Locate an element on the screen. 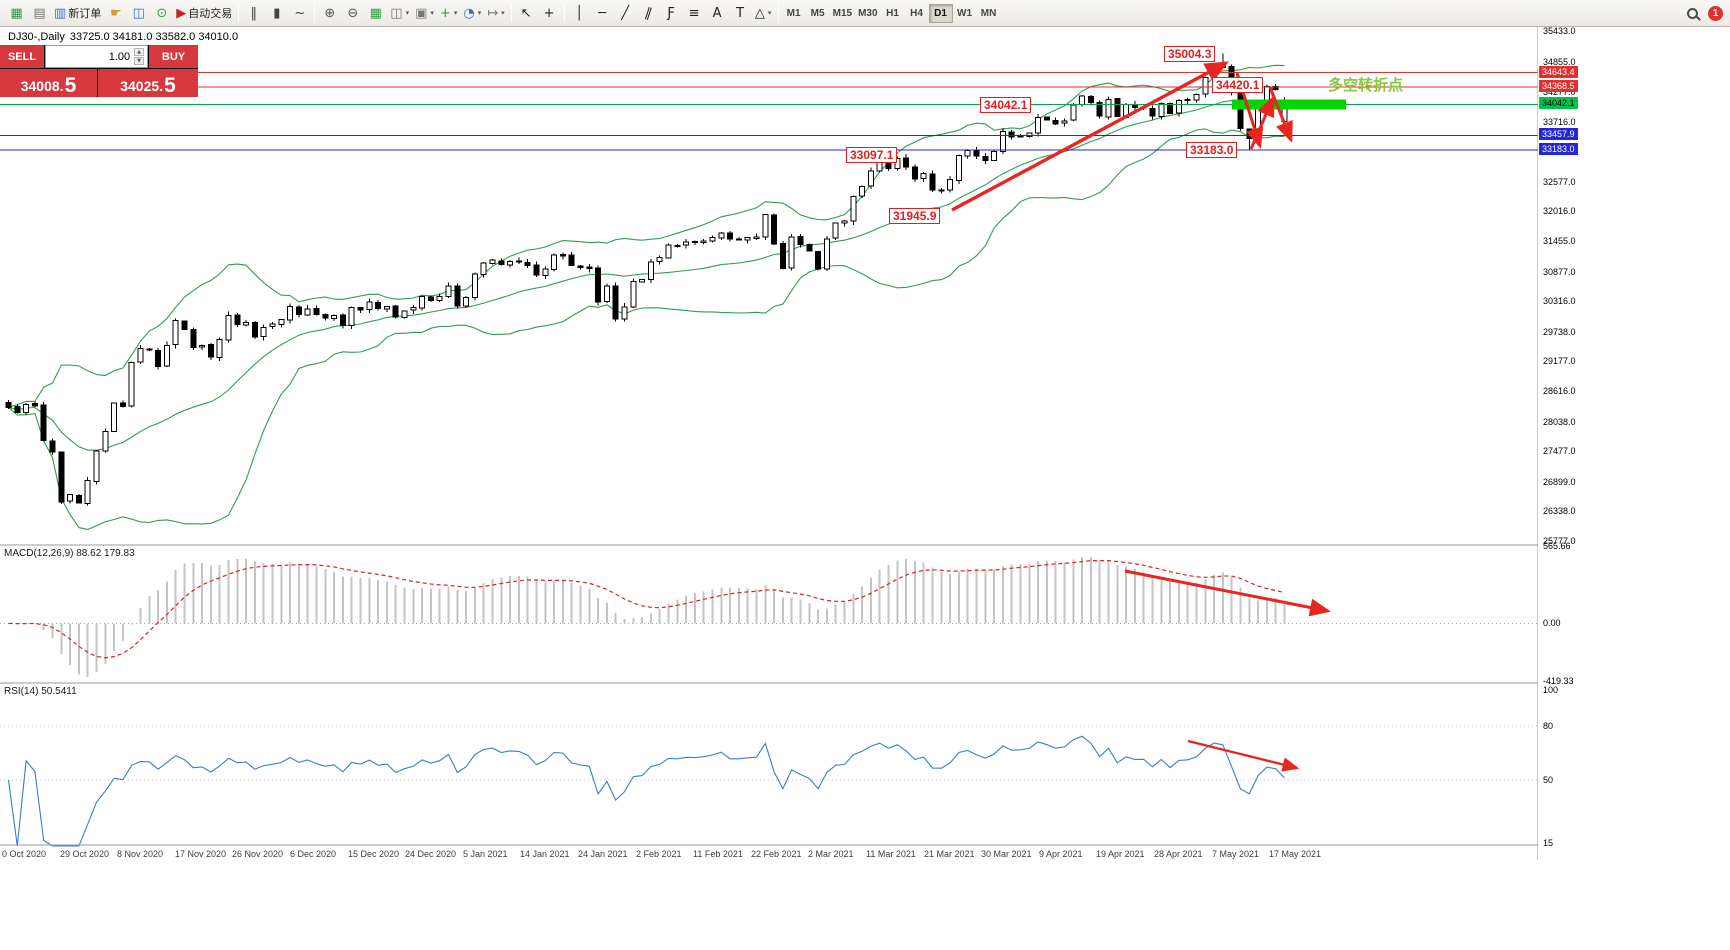  rebound-arrow is located at coordinates (1262, 122).